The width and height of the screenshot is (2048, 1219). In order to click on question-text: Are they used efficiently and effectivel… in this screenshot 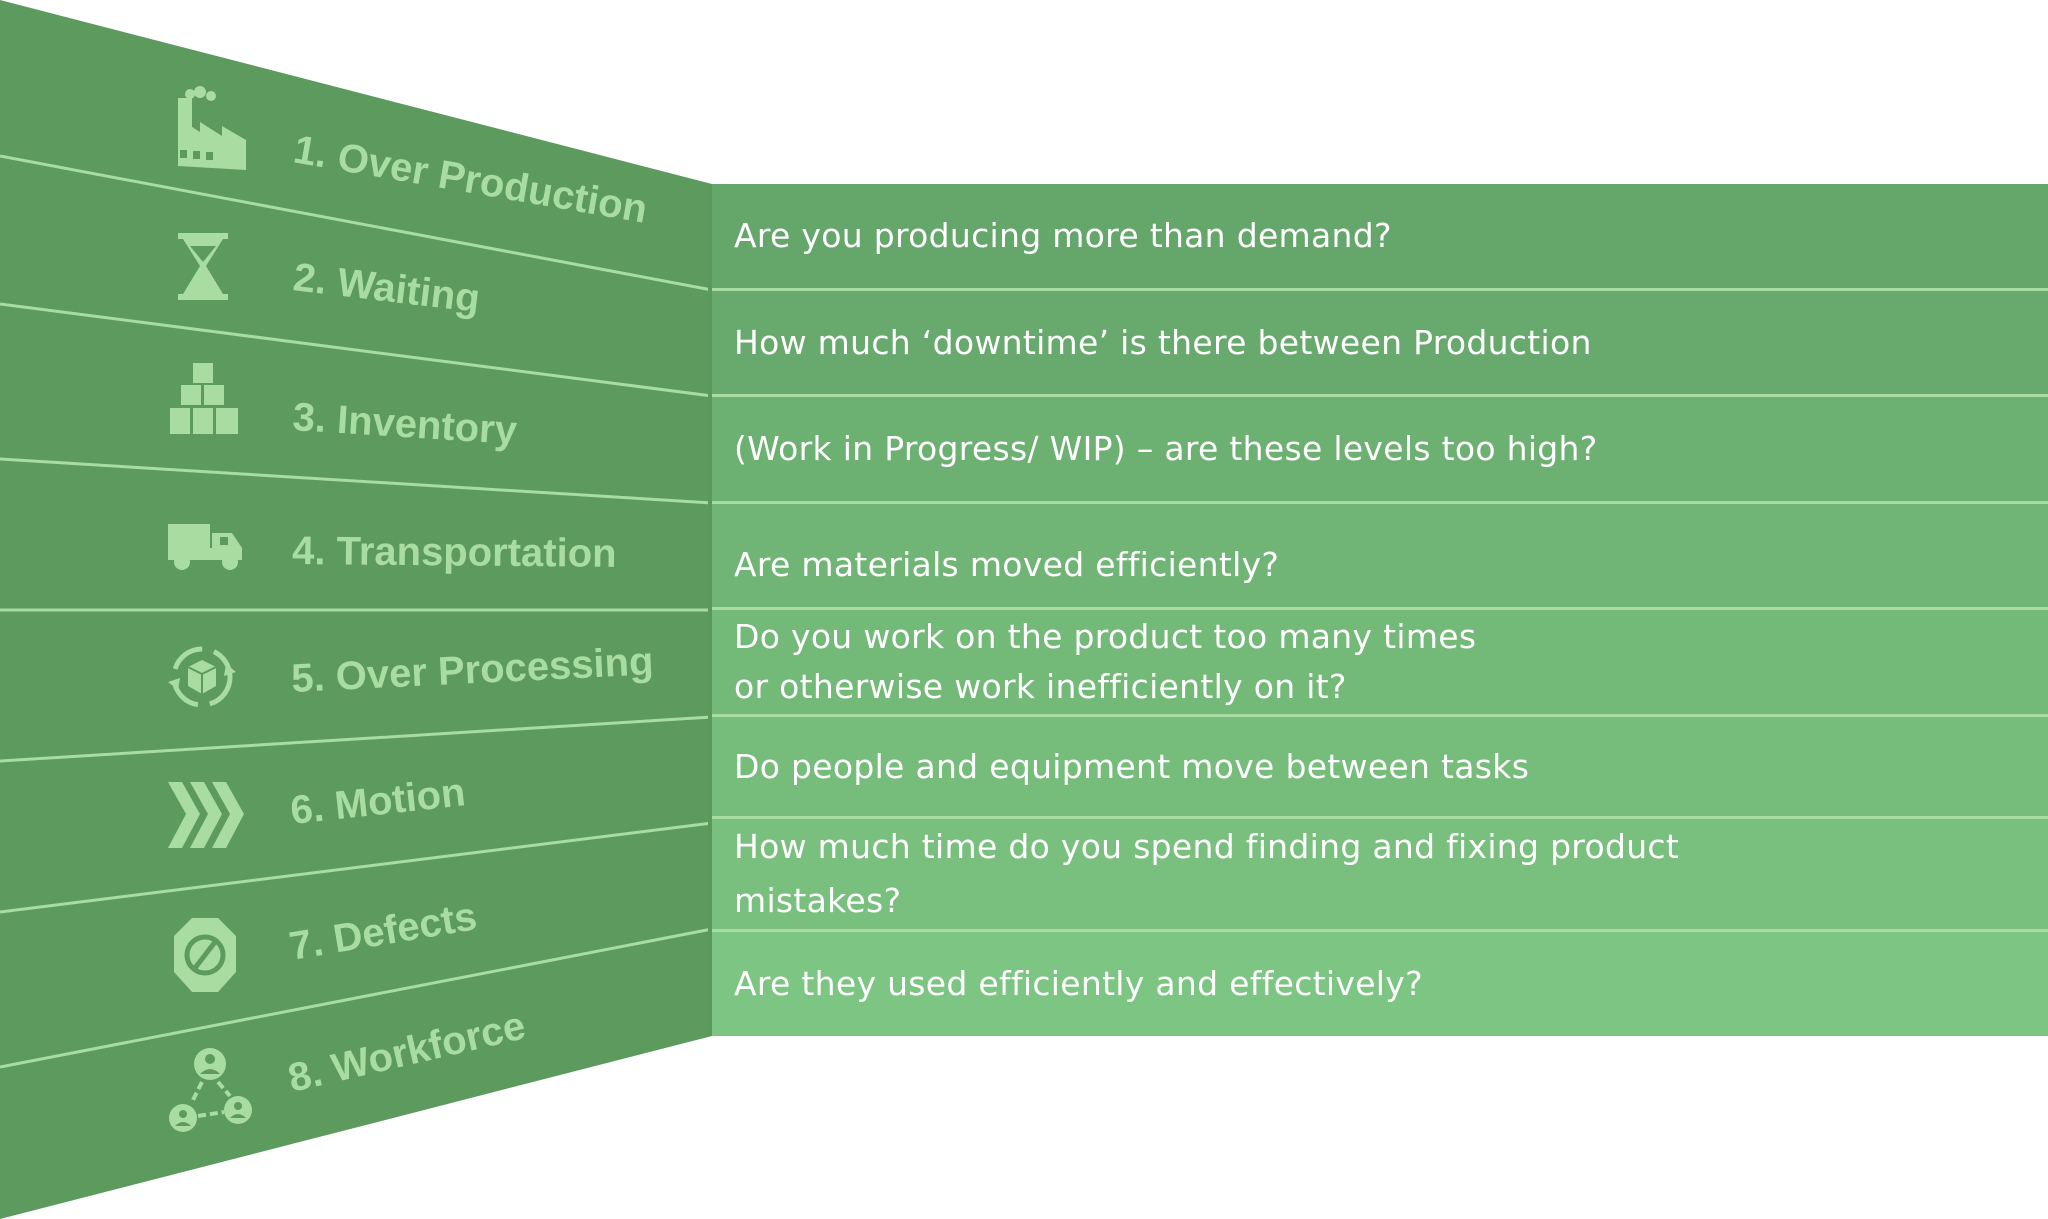, I will do `click(1078, 983)`.